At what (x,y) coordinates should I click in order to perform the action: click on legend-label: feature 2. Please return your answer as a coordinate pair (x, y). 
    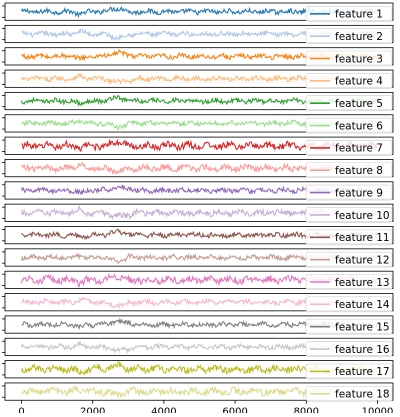
    Looking at the image, I should click on (359, 37).